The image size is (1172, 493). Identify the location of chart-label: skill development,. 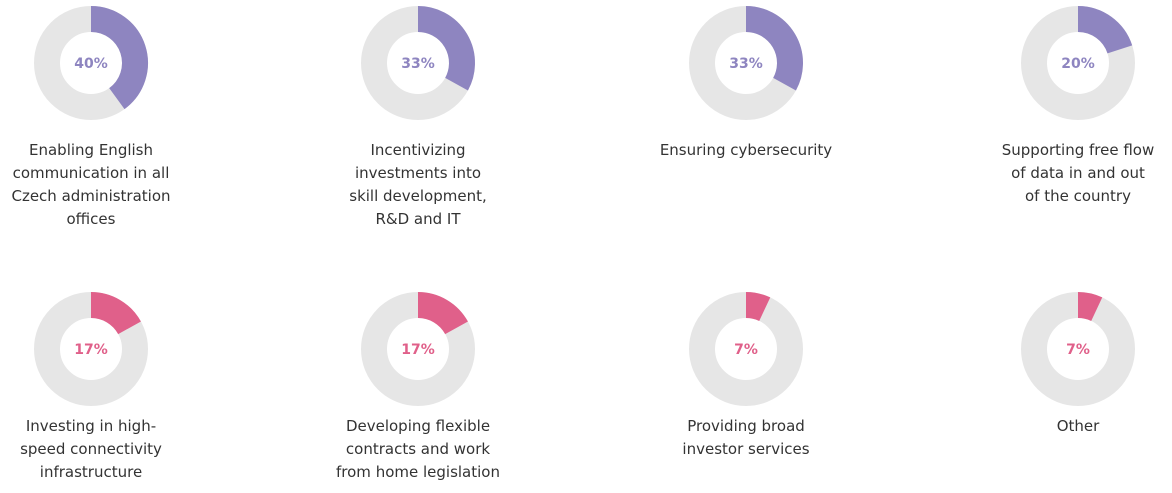
(418, 196).